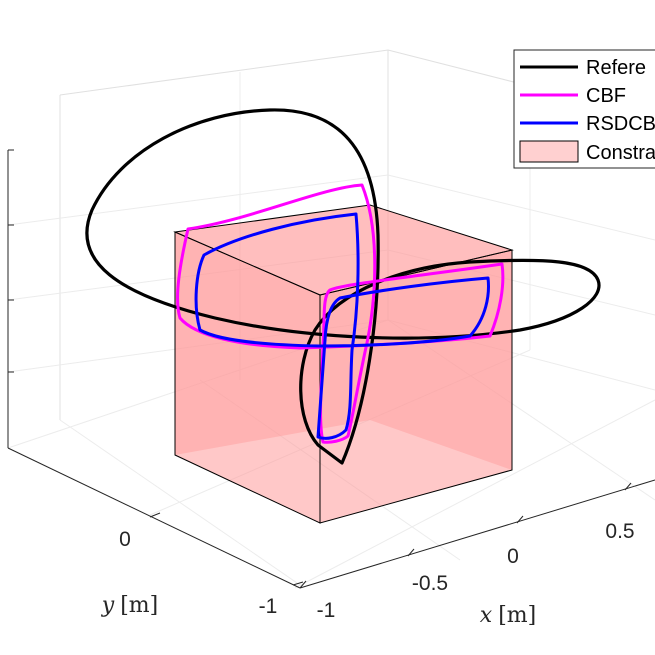  What do you see at coordinates (343, 250) in the screenshot?
I see `constraint-face-top` at bounding box center [343, 250].